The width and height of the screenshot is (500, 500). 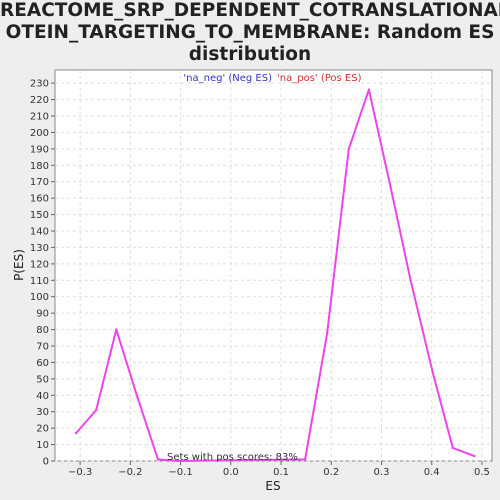 I want to click on y-tick-label: 170, so click(x=39, y=182).